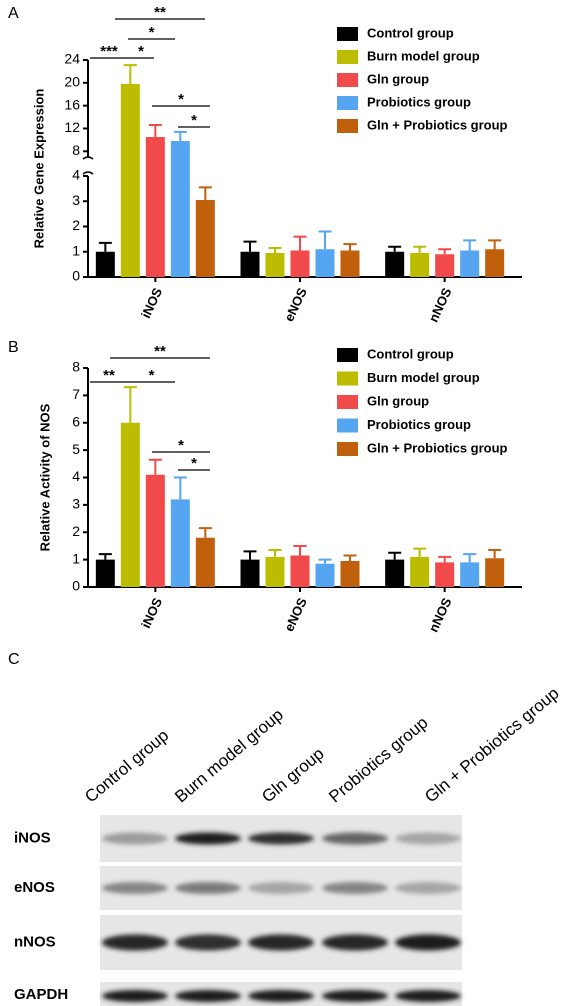 The image size is (566, 1006). What do you see at coordinates (491, 745) in the screenshot?
I see `lane-label: Gln + Probiotics group` at bounding box center [491, 745].